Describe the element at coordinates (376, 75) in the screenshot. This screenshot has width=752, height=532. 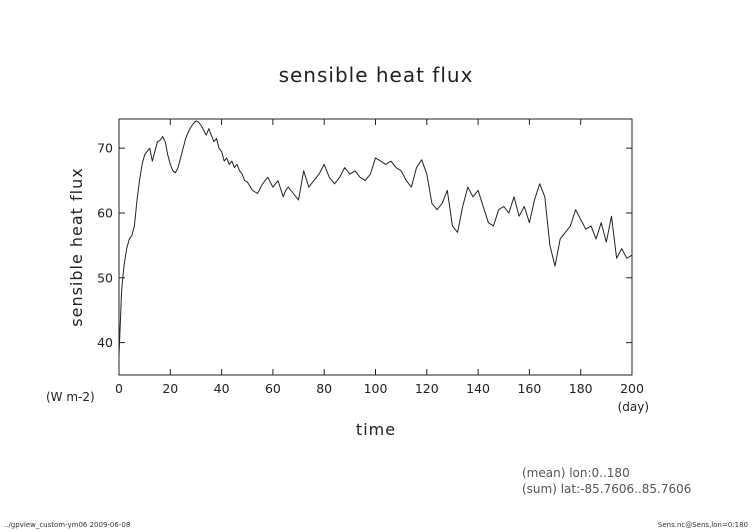
I see `chart-title: sensible heat flux` at that location.